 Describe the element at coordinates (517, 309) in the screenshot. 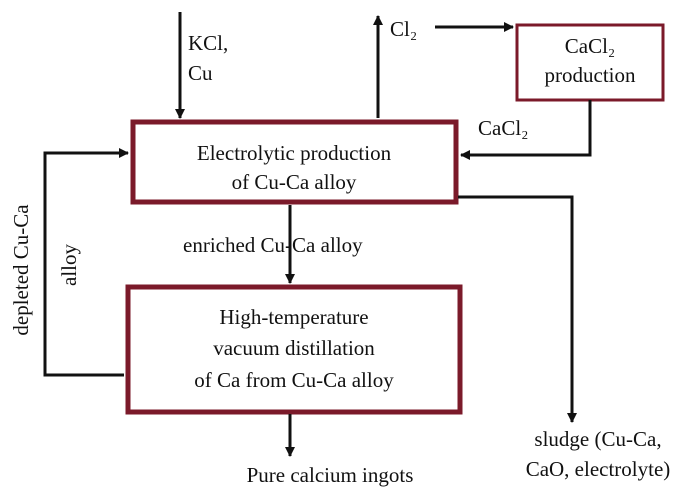

I see `arrow-sludge` at that location.